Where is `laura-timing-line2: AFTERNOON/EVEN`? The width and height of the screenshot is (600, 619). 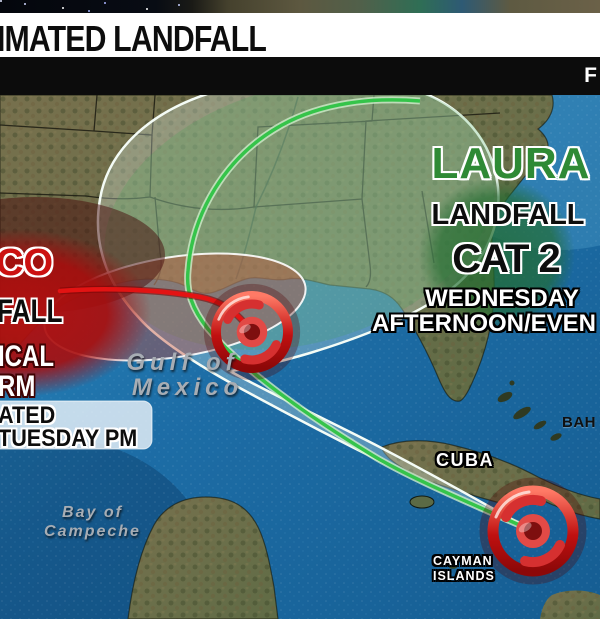 laura-timing-line2: AFTERNOON/EVEN is located at coordinates (484, 323).